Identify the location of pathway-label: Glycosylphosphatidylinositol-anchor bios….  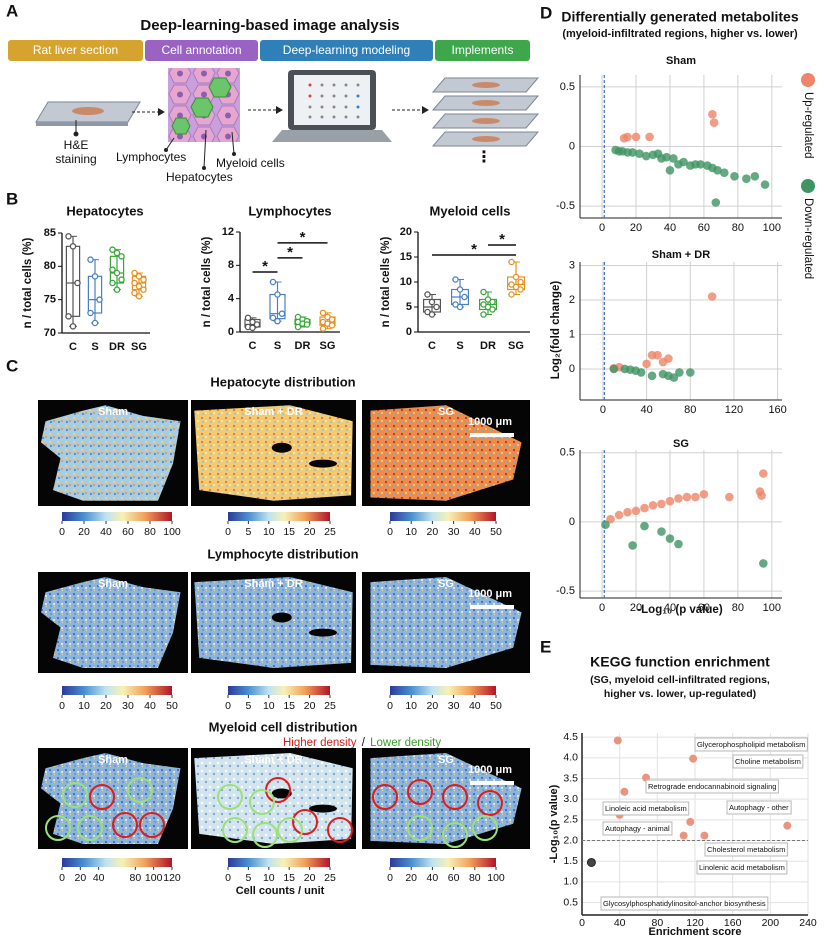
(684, 903).